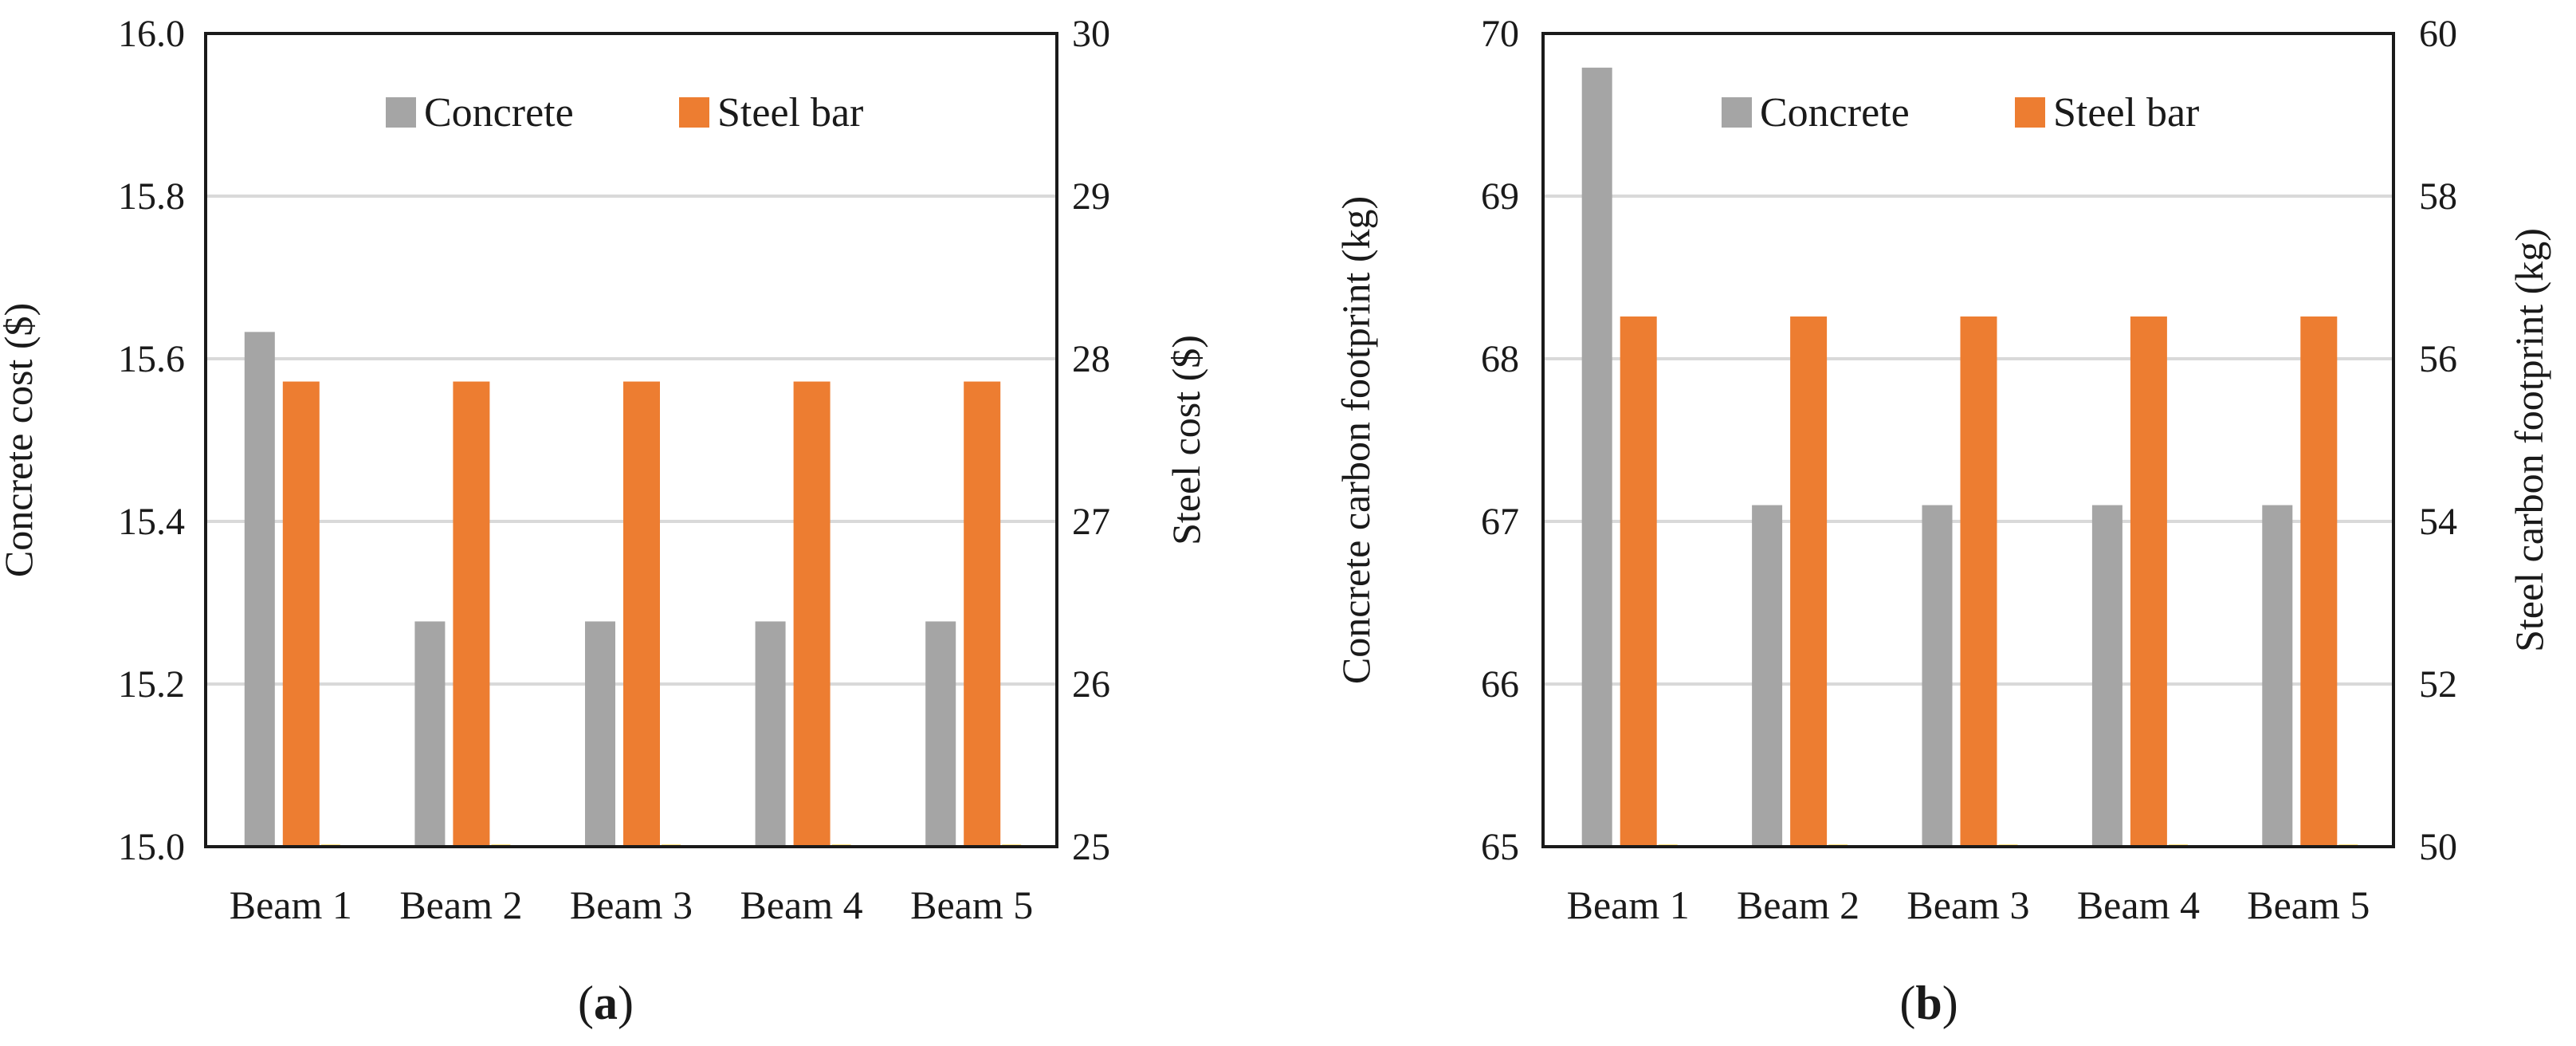 Image resolution: width=2576 pixels, height=1046 pixels. What do you see at coordinates (1500, 522) in the screenshot?
I see `y-left-tick-label: 67` at bounding box center [1500, 522].